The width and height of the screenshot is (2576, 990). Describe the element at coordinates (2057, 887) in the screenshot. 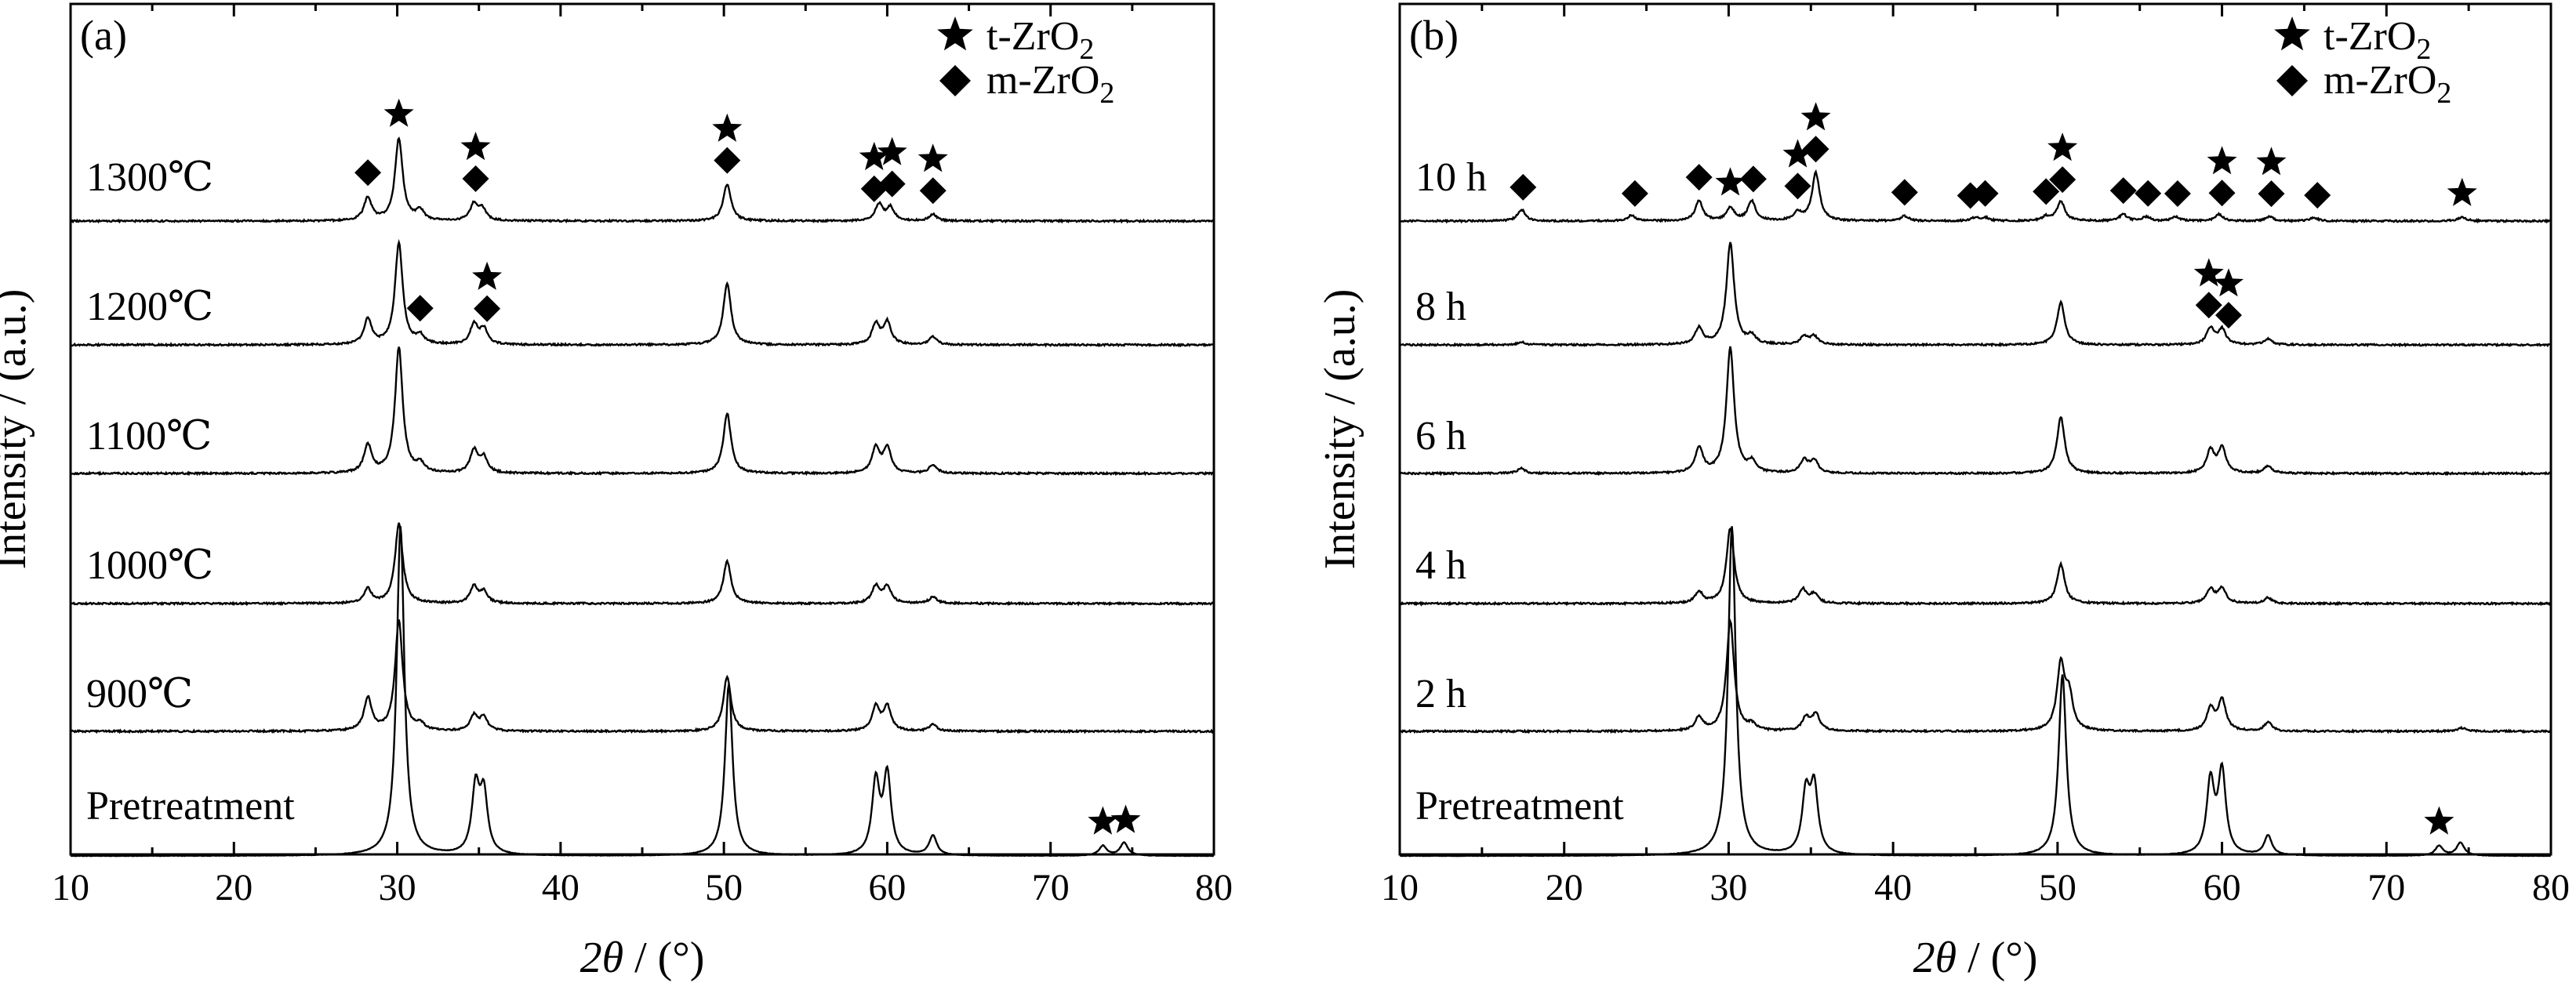

I see `x-tick-label: 50` at that location.